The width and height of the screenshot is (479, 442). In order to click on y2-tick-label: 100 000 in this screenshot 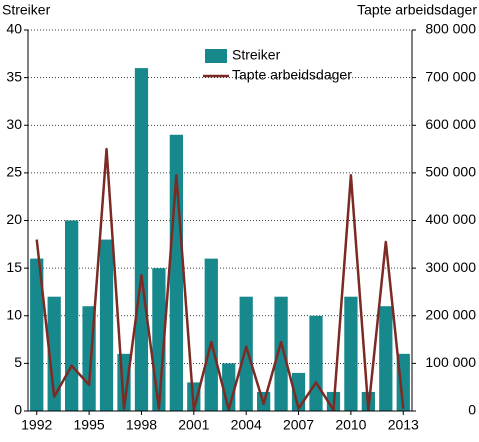, I will do `click(450, 362)`.